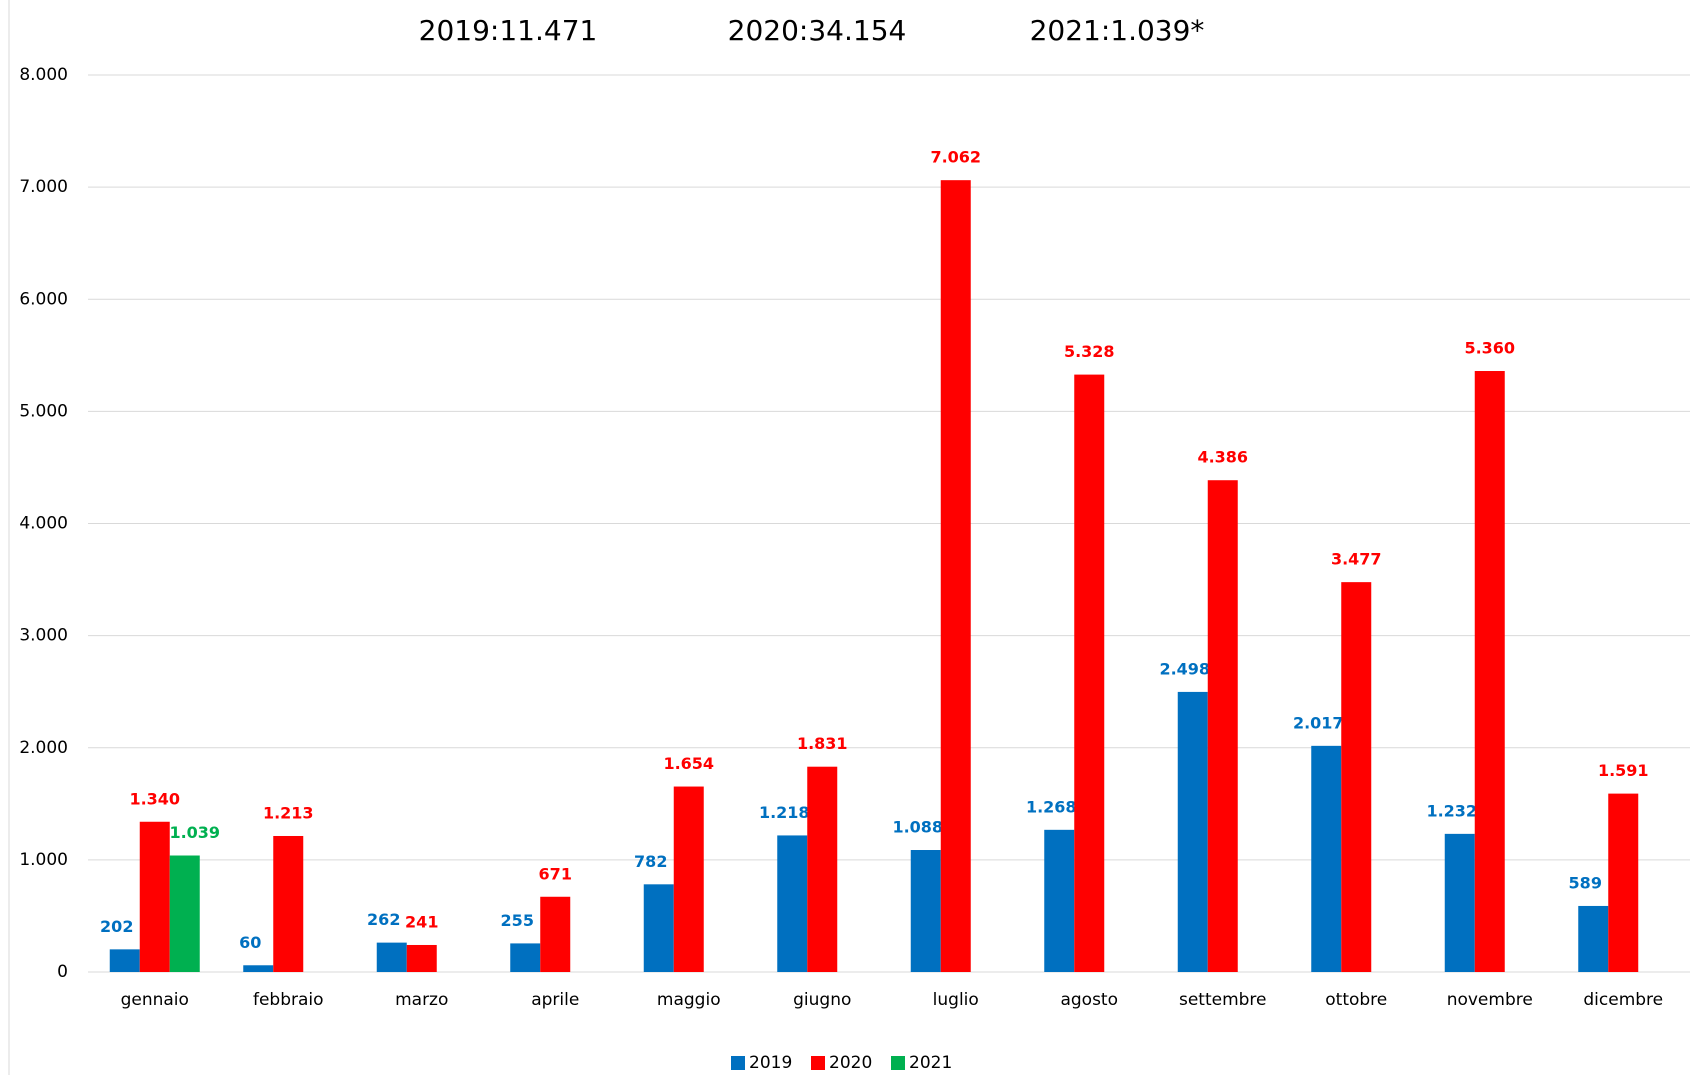 The height and width of the screenshot is (1075, 1690). I want to click on data-label: 1.591, so click(1623, 770).